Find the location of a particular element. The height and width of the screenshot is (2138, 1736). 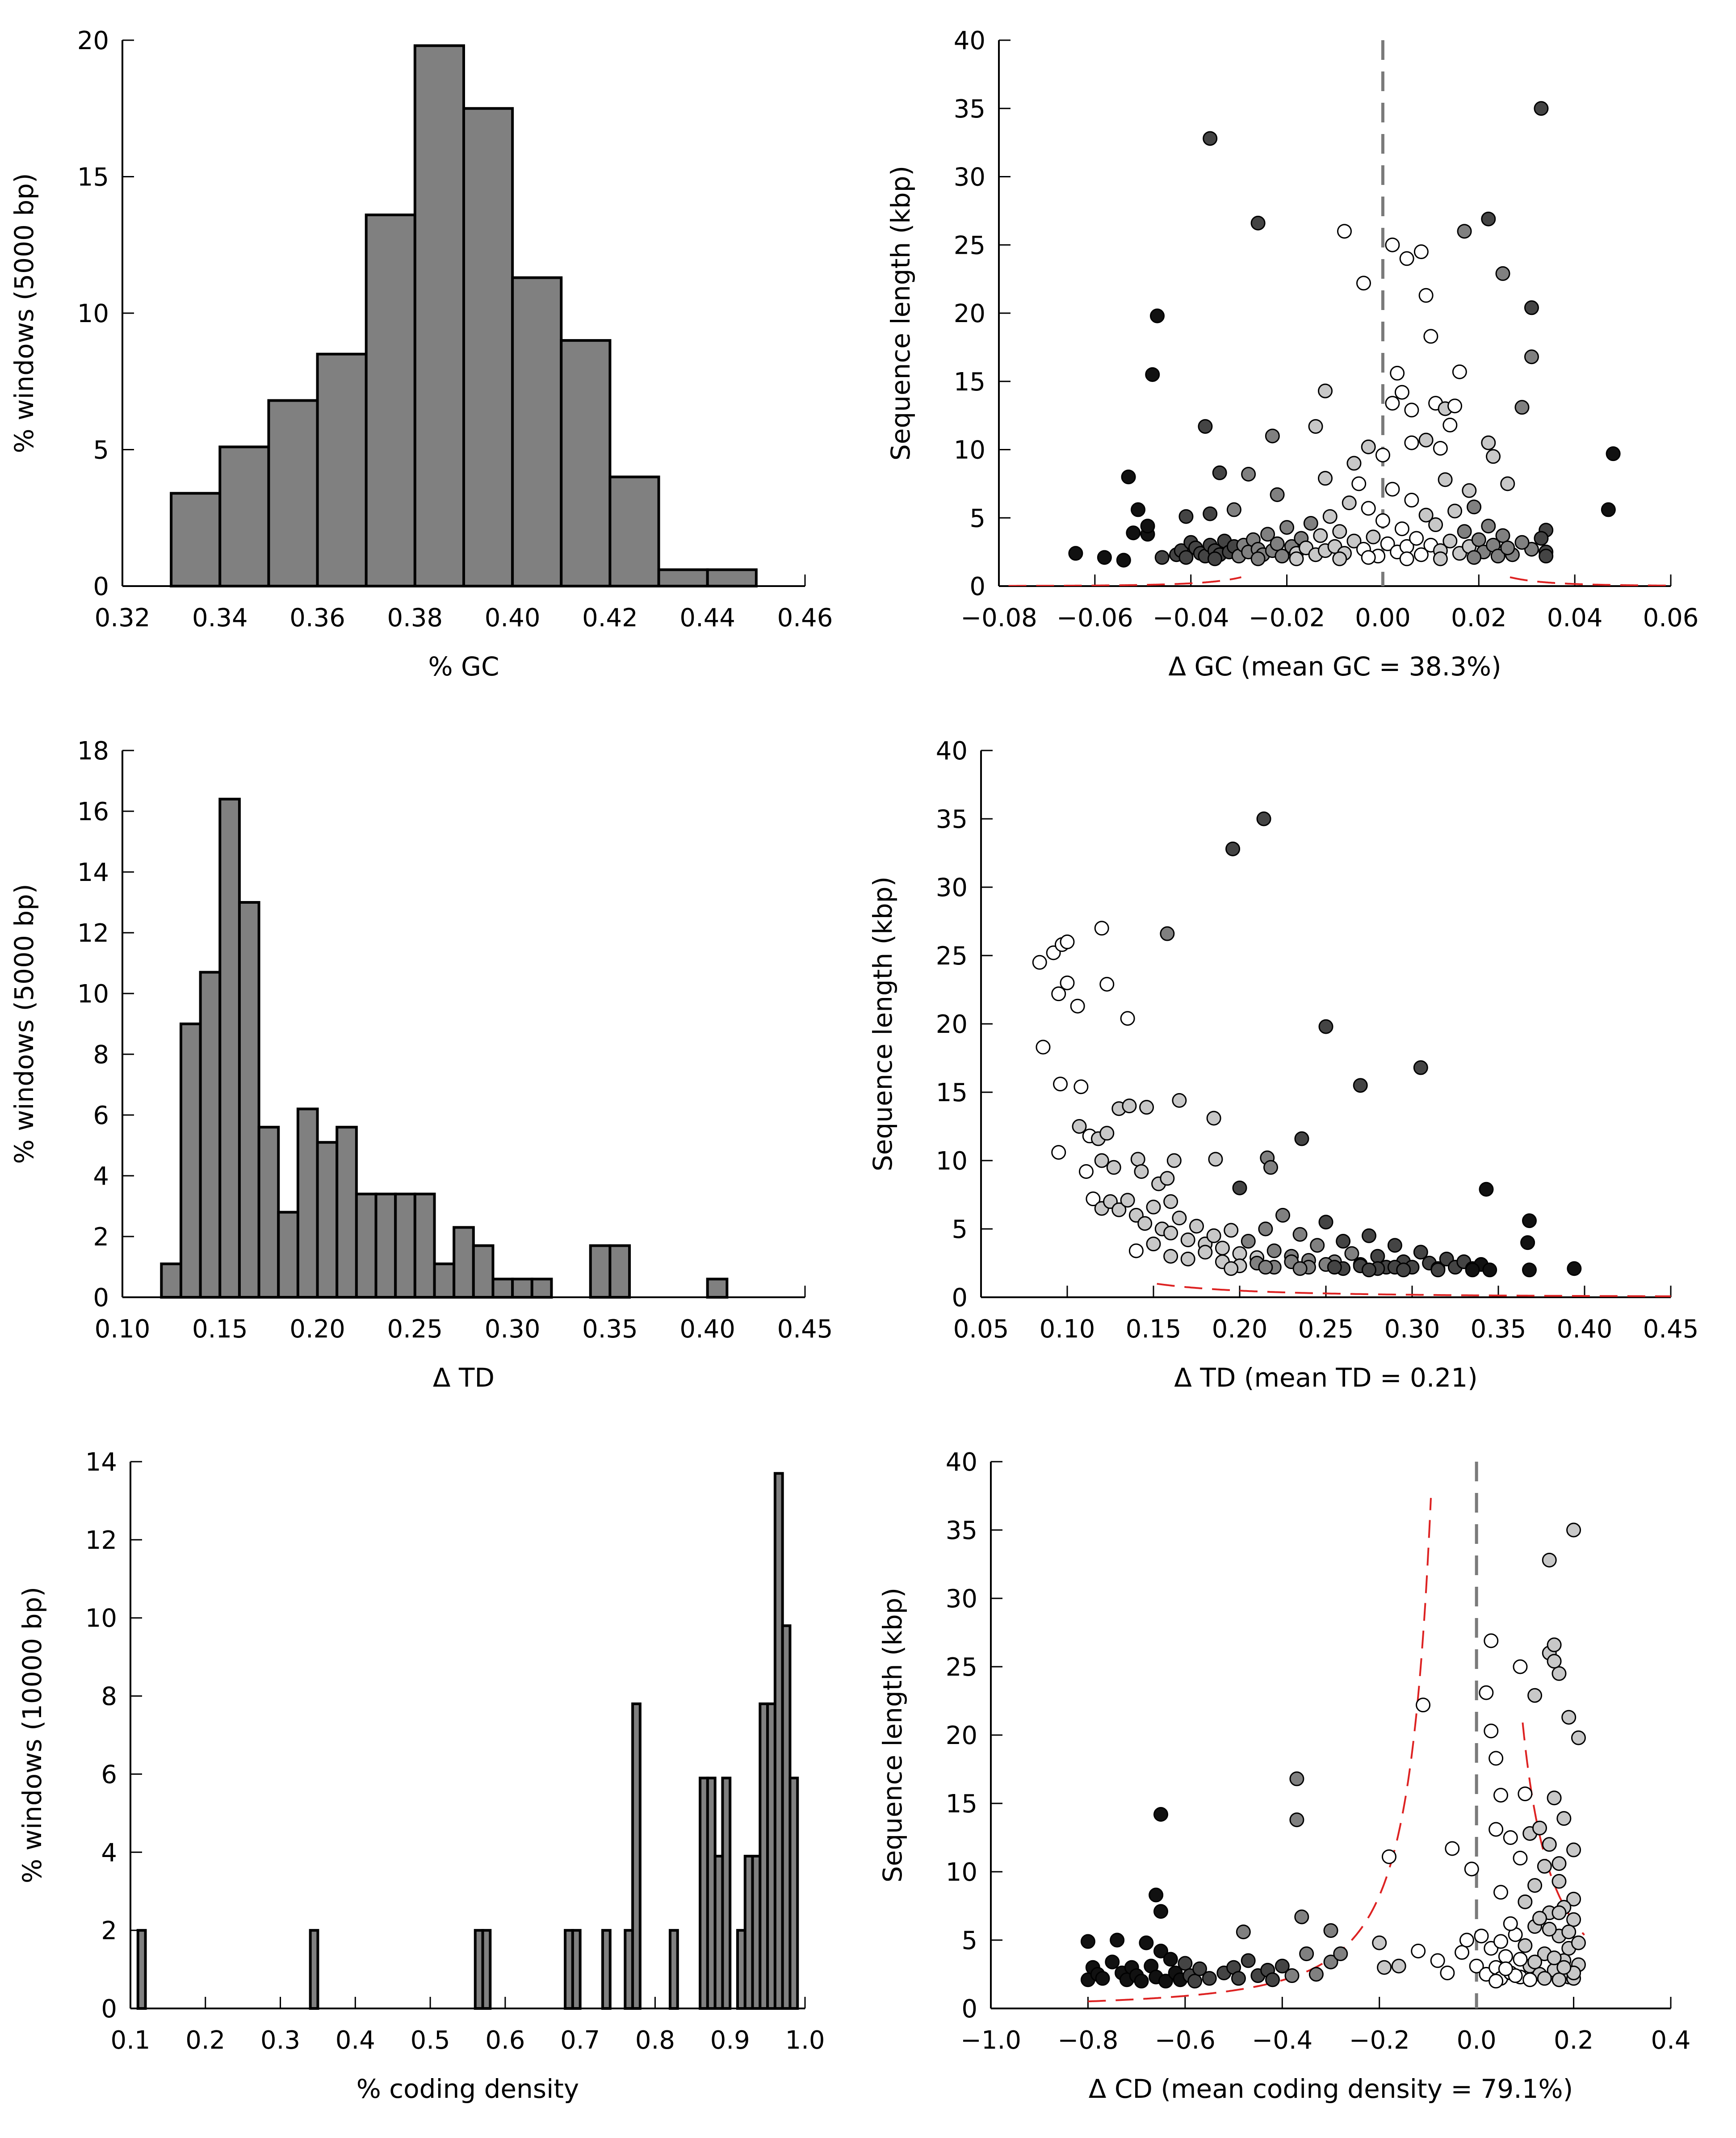

x-tick-label: 0.15 is located at coordinates (1154, 1330).